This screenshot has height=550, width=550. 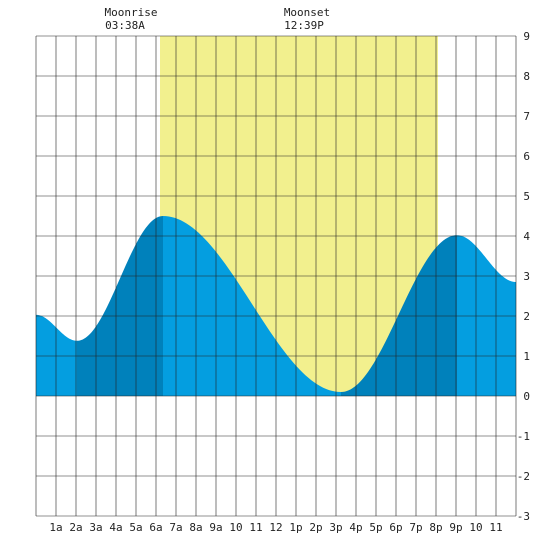 What do you see at coordinates (395, 527) in the screenshot?
I see `x-tick-label: 6p` at bounding box center [395, 527].